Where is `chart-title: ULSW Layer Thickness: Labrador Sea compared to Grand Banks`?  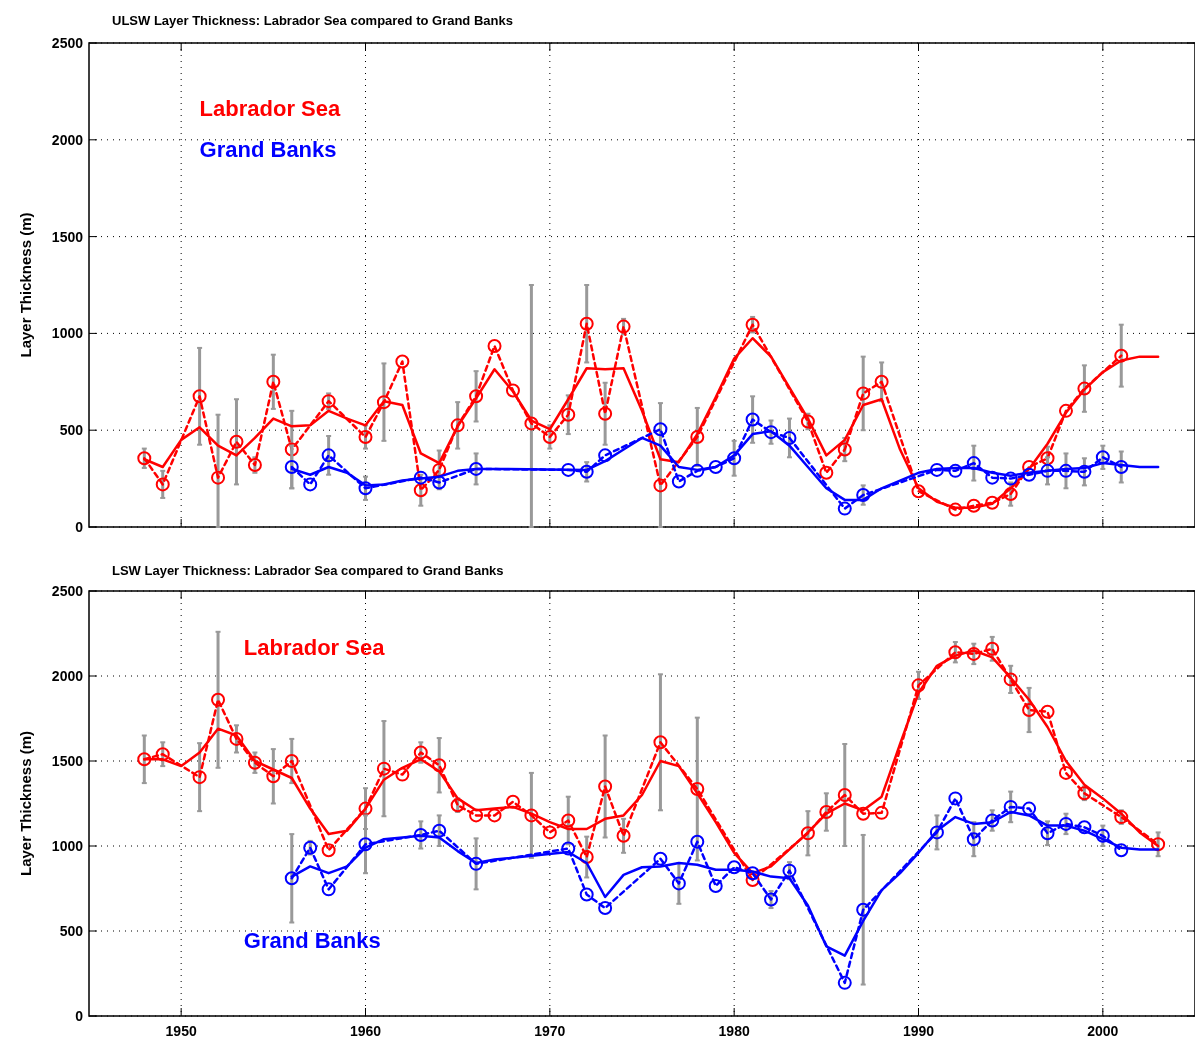
chart-title: ULSW Layer Thickness: Labrador Sea compared to Grand Banks is located at coordinates (312, 20).